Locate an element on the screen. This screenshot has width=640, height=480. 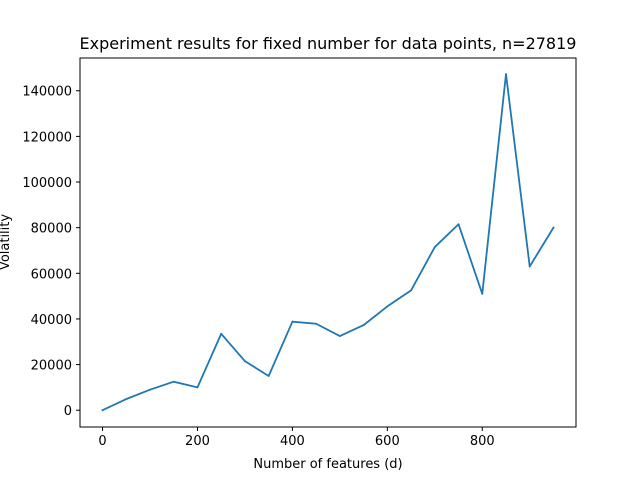
y-tick-label: 140000 is located at coordinates (47, 92).